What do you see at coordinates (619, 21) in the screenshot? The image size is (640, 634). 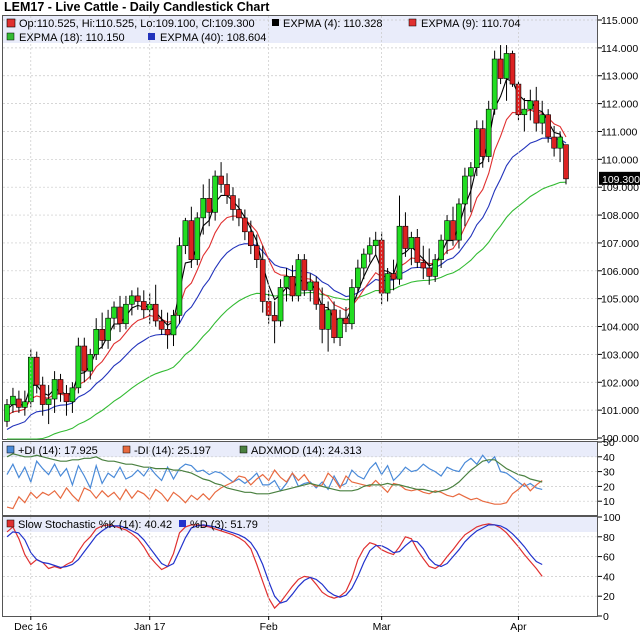 I see `price-tick-label: 115.000` at bounding box center [619, 21].